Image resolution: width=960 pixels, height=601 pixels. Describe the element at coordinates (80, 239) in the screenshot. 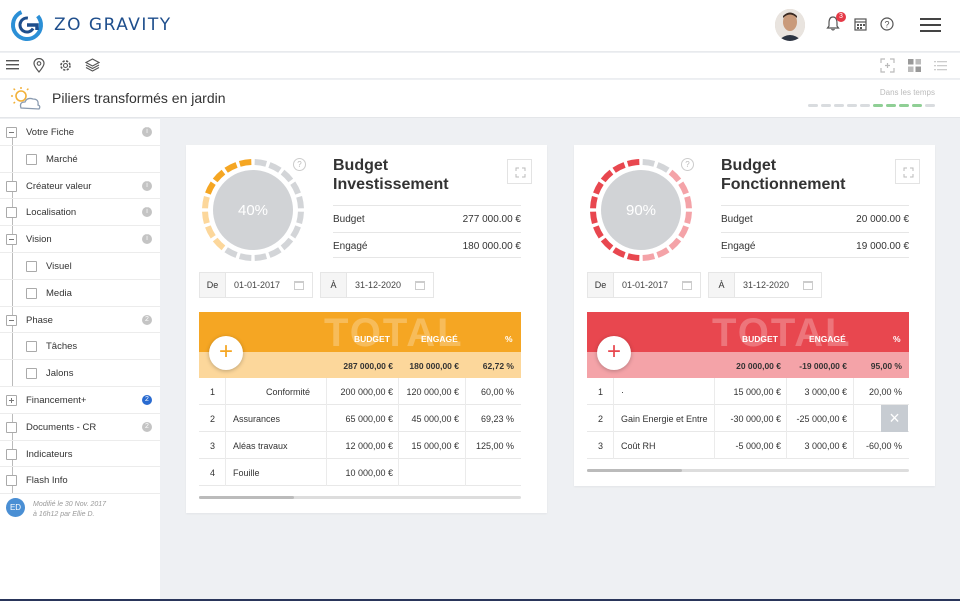

I see `sidebar-item-4: Vision i` at that location.